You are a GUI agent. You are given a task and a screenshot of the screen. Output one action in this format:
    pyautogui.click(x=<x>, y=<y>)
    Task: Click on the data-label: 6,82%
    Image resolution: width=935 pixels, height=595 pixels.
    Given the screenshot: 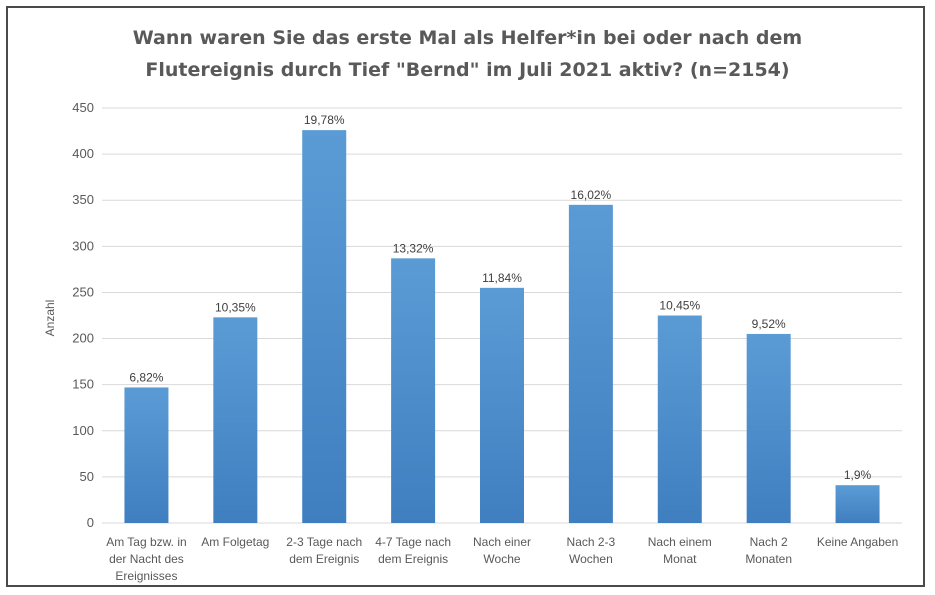 What is the action you would take?
    pyautogui.click(x=146, y=377)
    